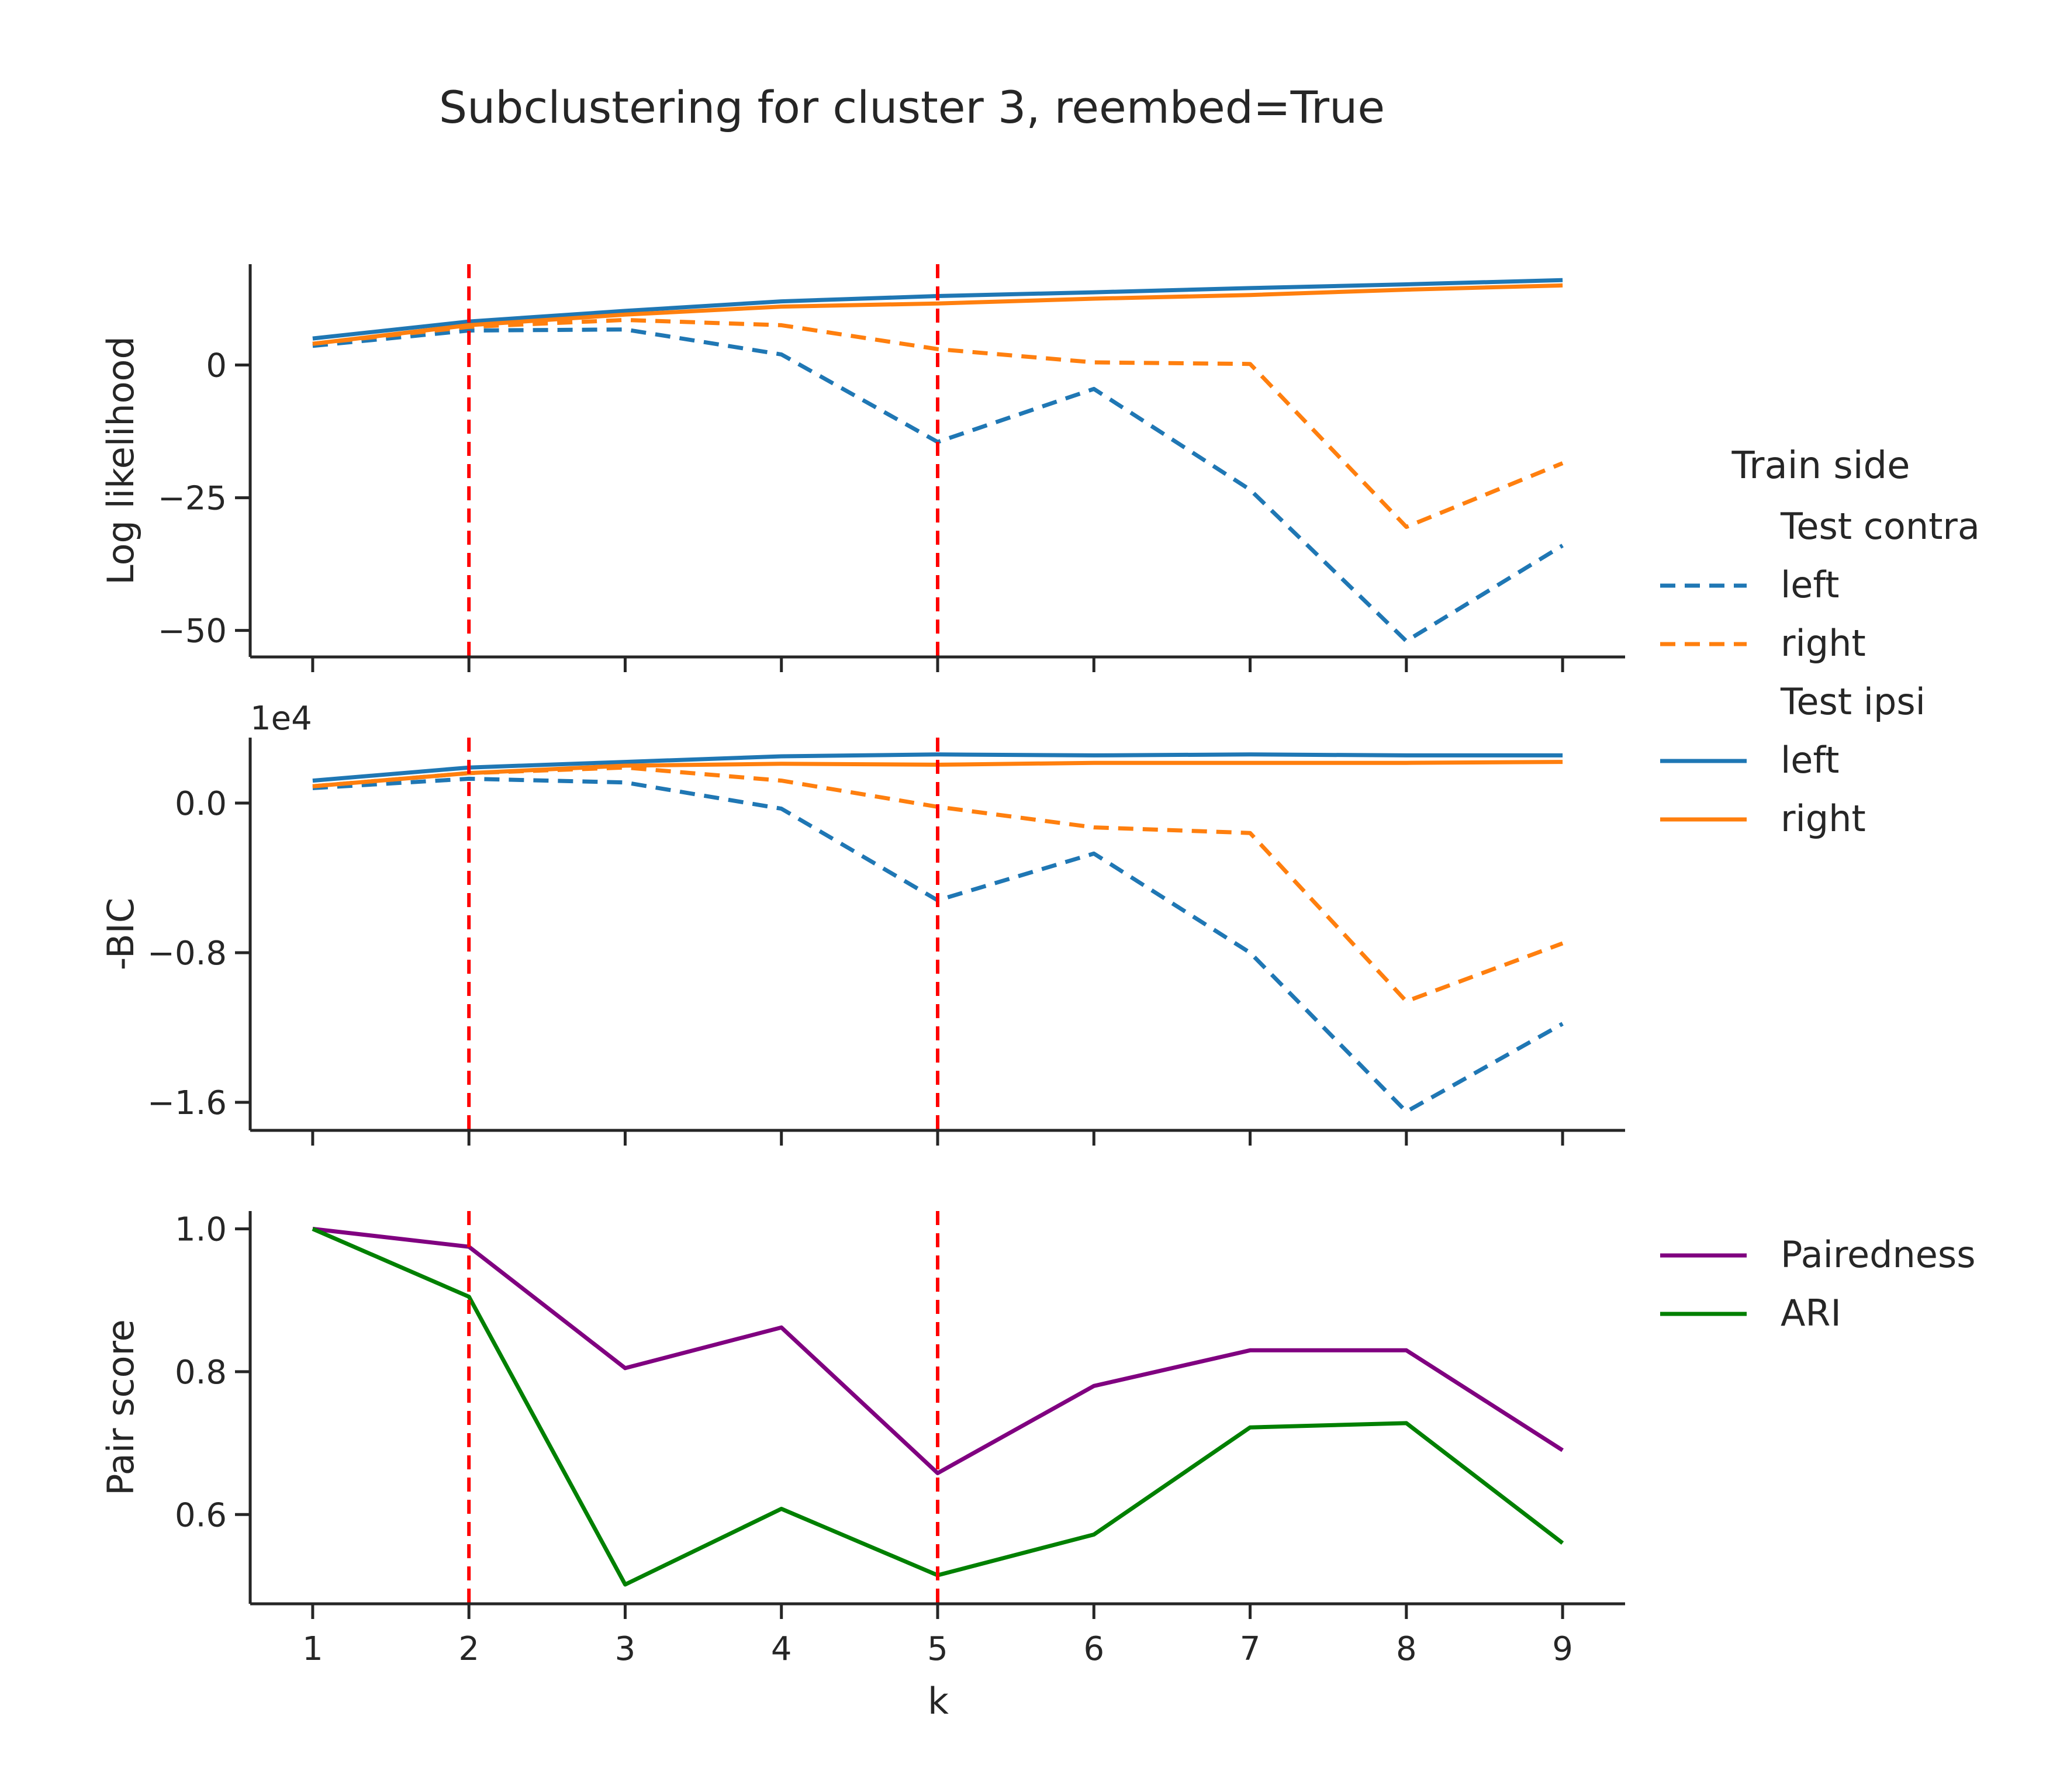  What do you see at coordinates (120, 1407) in the screenshot?
I see `y-axis-label: Pair score` at bounding box center [120, 1407].